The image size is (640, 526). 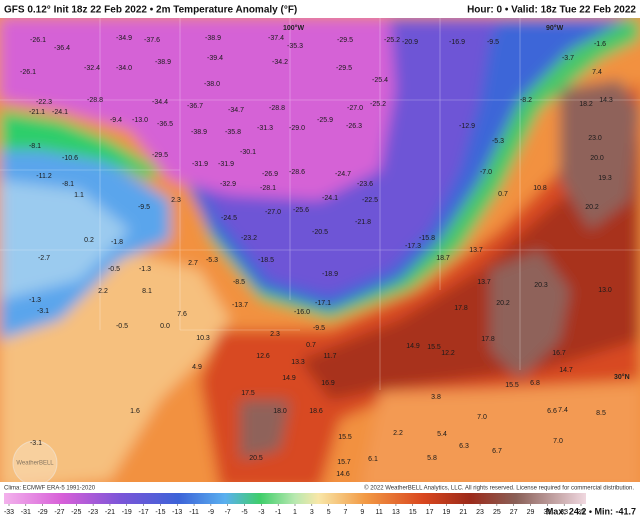 I want to click on map-value: -26.3, so click(x=354, y=126).